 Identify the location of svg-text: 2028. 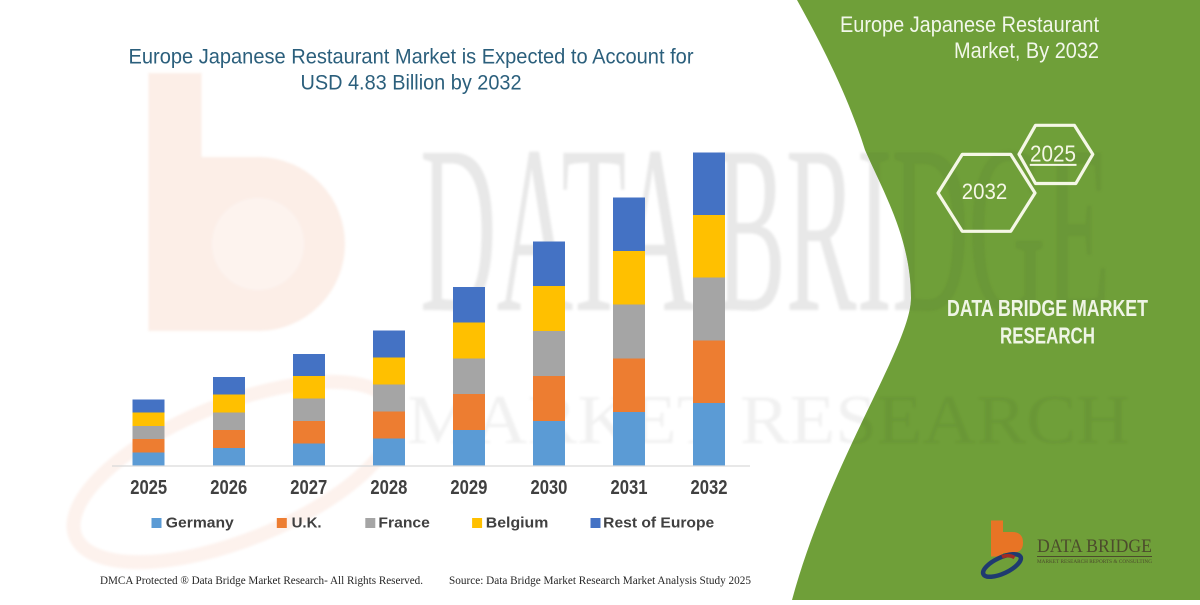
(388, 488).